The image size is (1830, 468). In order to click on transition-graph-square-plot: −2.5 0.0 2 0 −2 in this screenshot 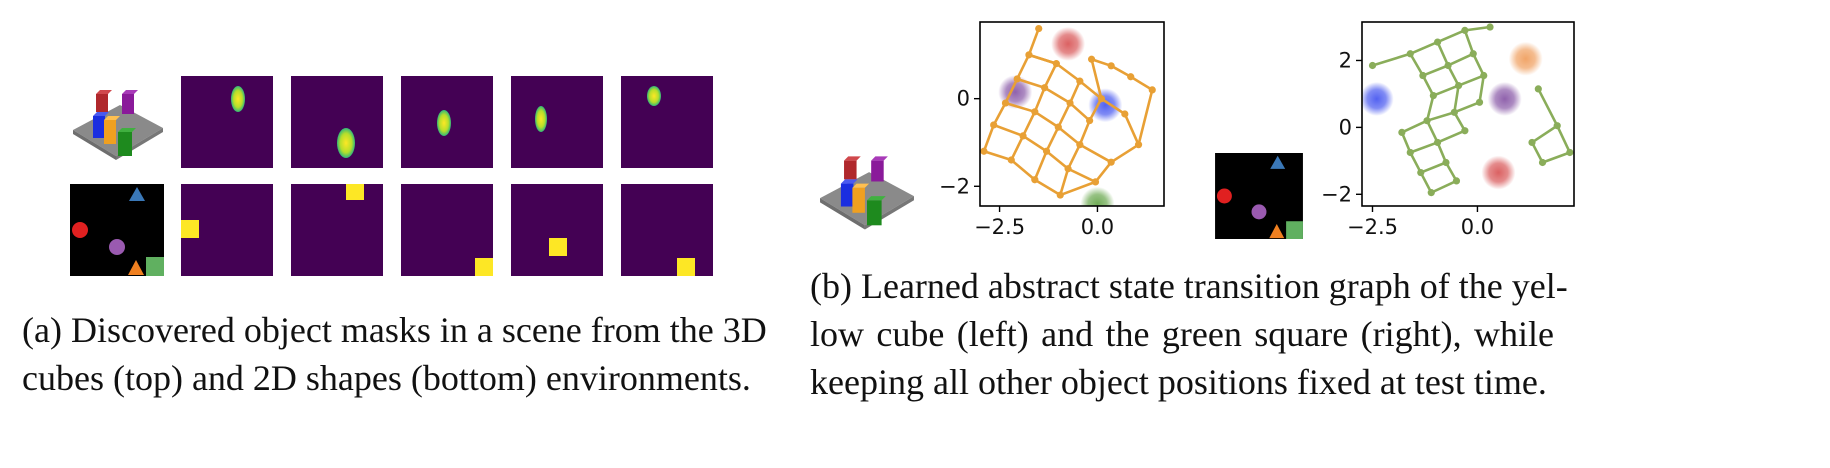, I will do `click(1448, 130)`.